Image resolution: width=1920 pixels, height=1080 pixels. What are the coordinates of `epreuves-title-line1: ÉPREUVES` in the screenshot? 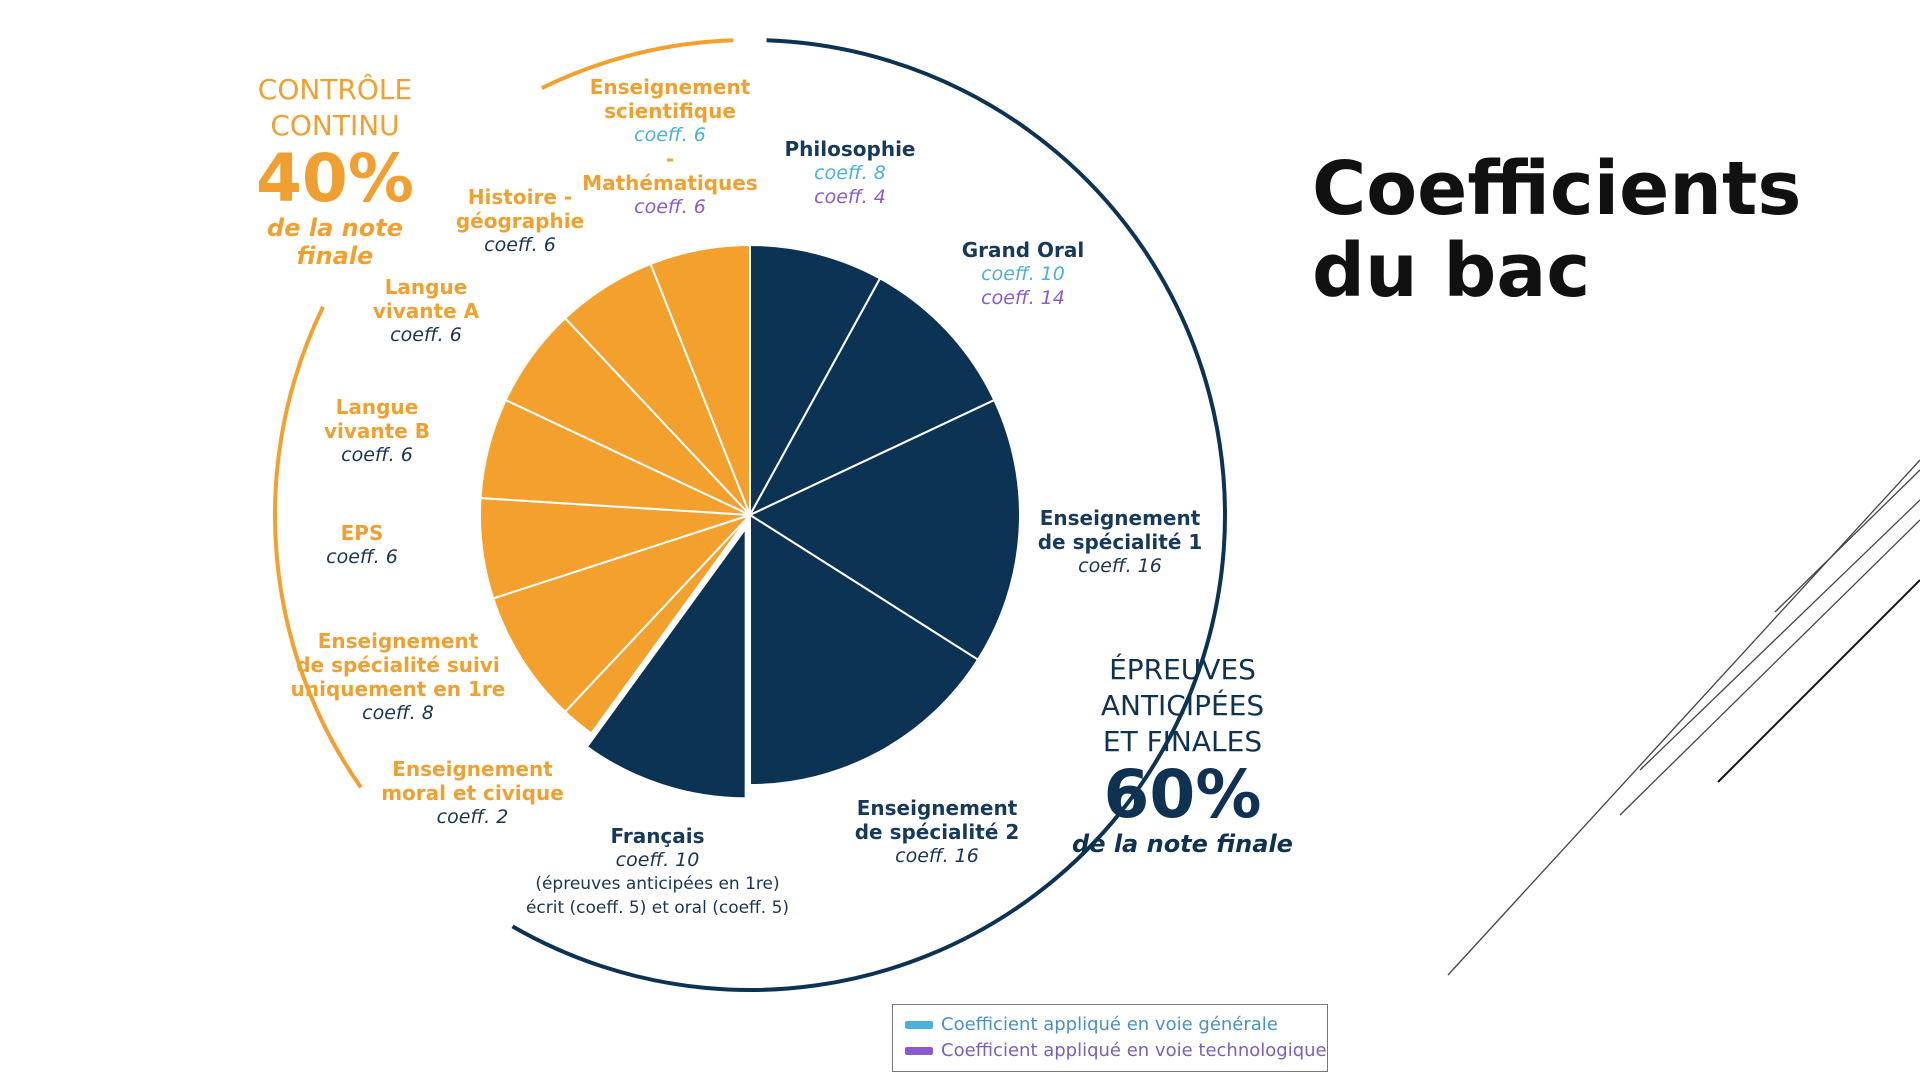 It's located at (1182, 669).